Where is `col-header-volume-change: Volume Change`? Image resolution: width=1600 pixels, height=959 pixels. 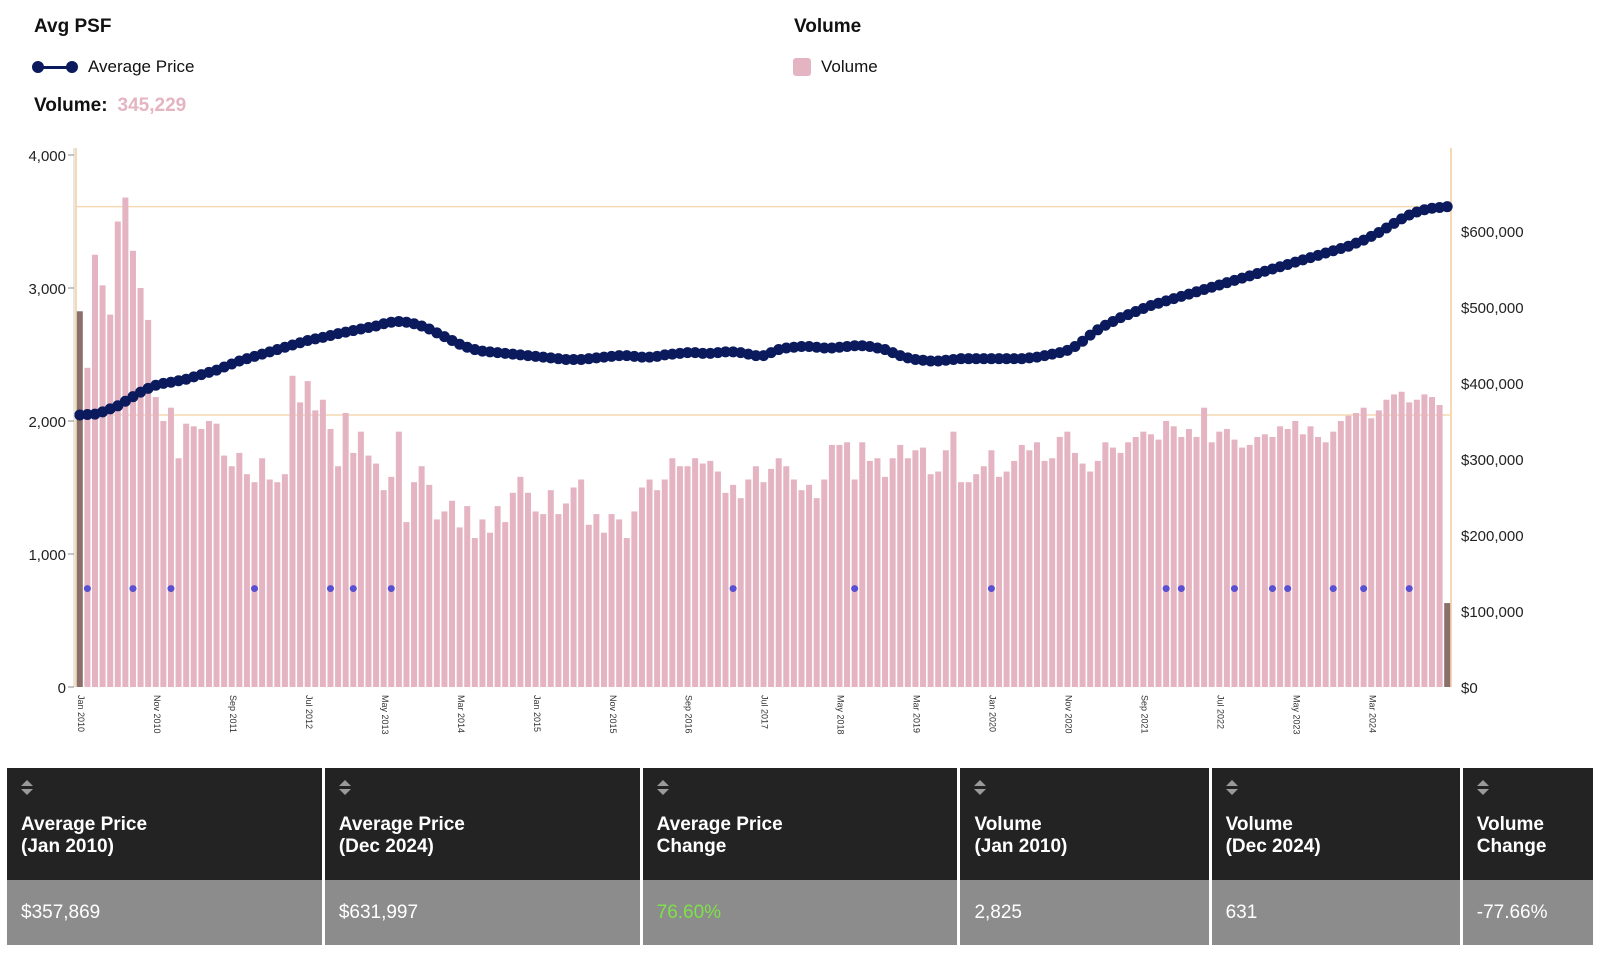
col-header-volume-change: Volume Change is located at coordinates (1527, 824).